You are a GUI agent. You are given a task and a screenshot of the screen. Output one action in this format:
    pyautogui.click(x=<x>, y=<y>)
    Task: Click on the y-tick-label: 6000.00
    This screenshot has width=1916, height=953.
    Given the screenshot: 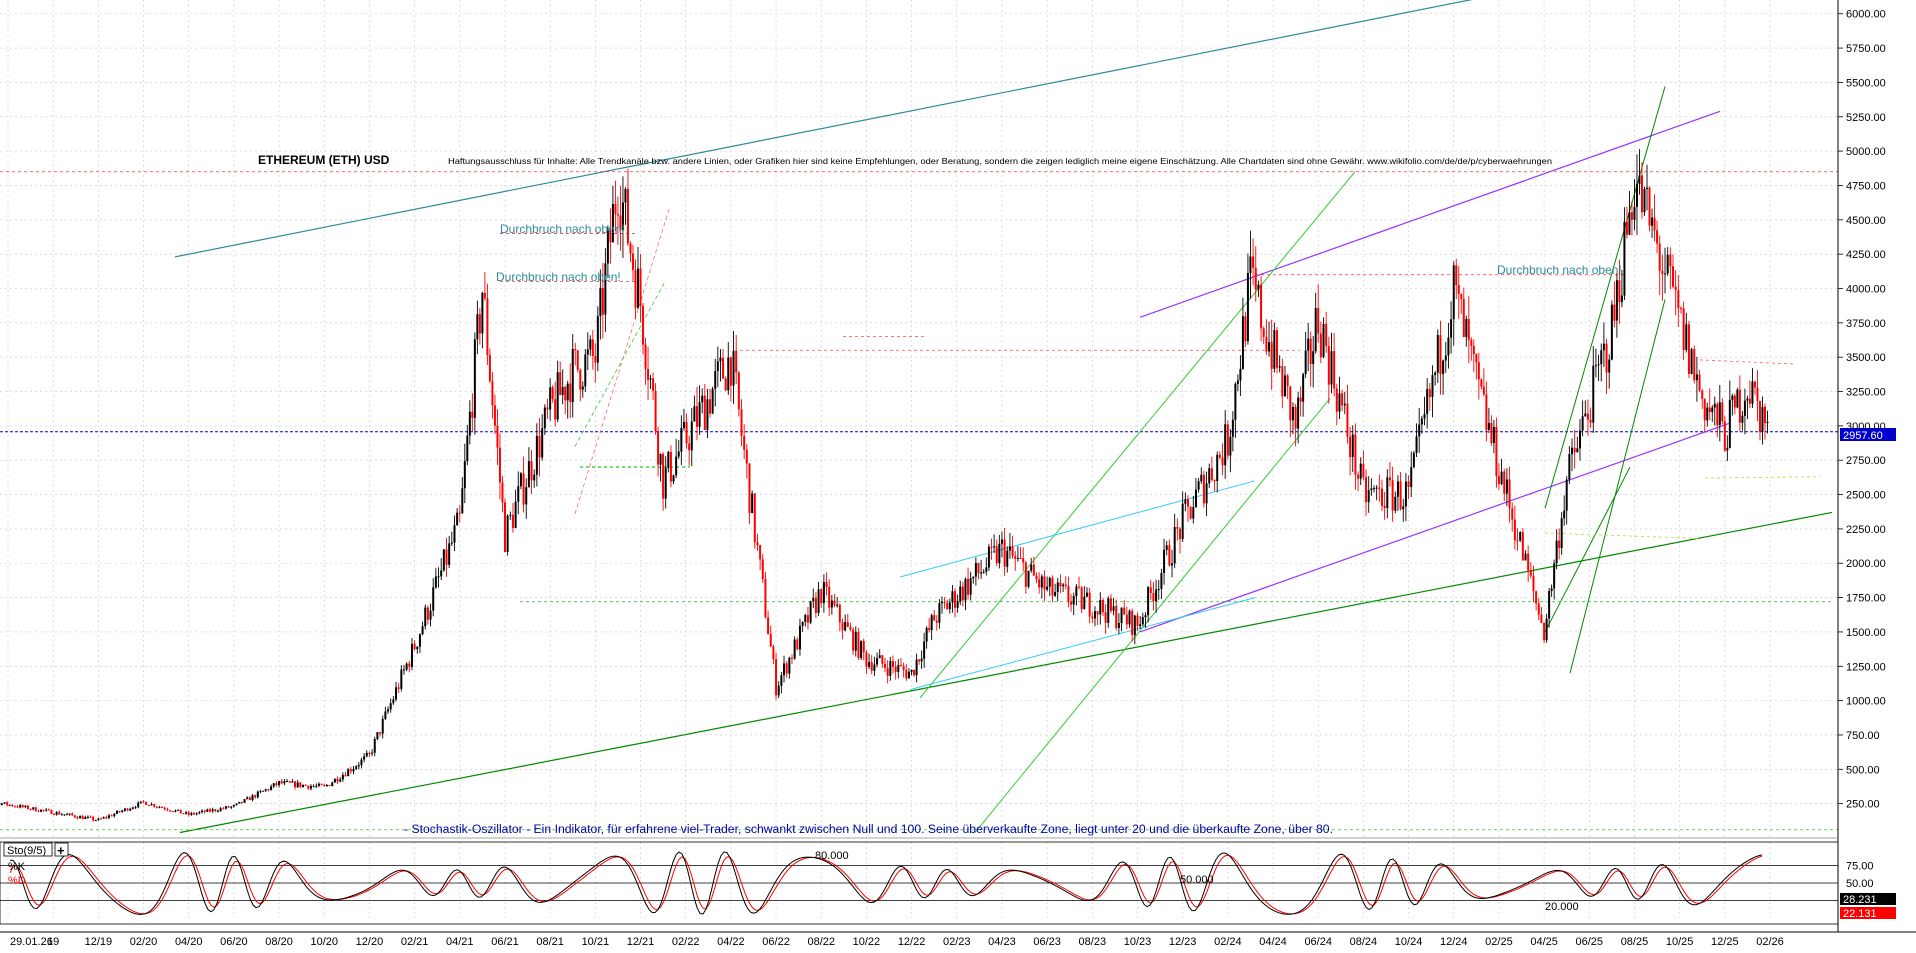 What is the action you would take?
    pyautogui.click(x=1866, y=15)
    